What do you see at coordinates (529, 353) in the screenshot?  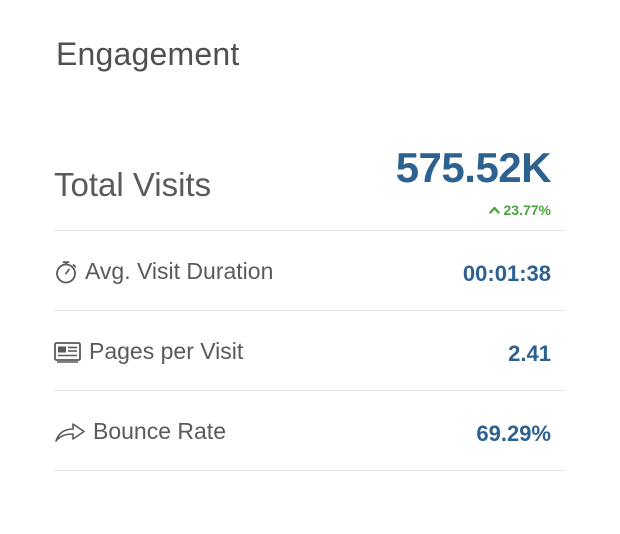 I see `metric-value: 2.41` at bounding box center [529, 353].